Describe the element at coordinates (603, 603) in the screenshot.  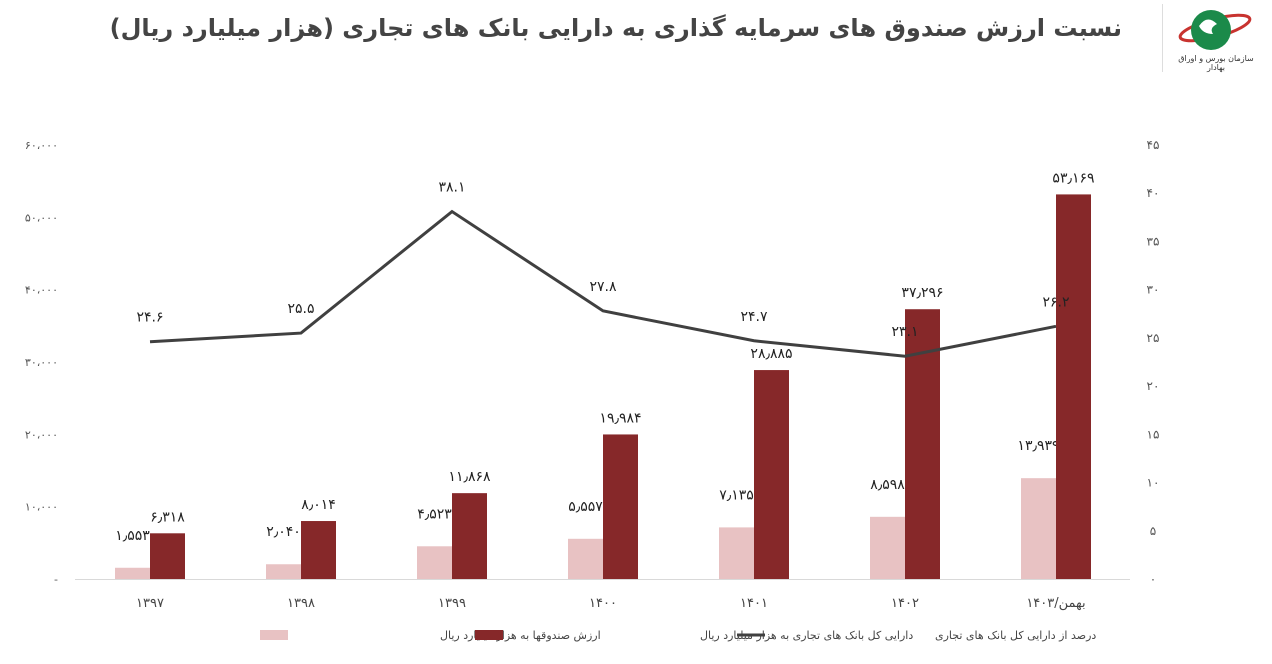
I see `x-tick-label: ۱۴۰۰` at that location.